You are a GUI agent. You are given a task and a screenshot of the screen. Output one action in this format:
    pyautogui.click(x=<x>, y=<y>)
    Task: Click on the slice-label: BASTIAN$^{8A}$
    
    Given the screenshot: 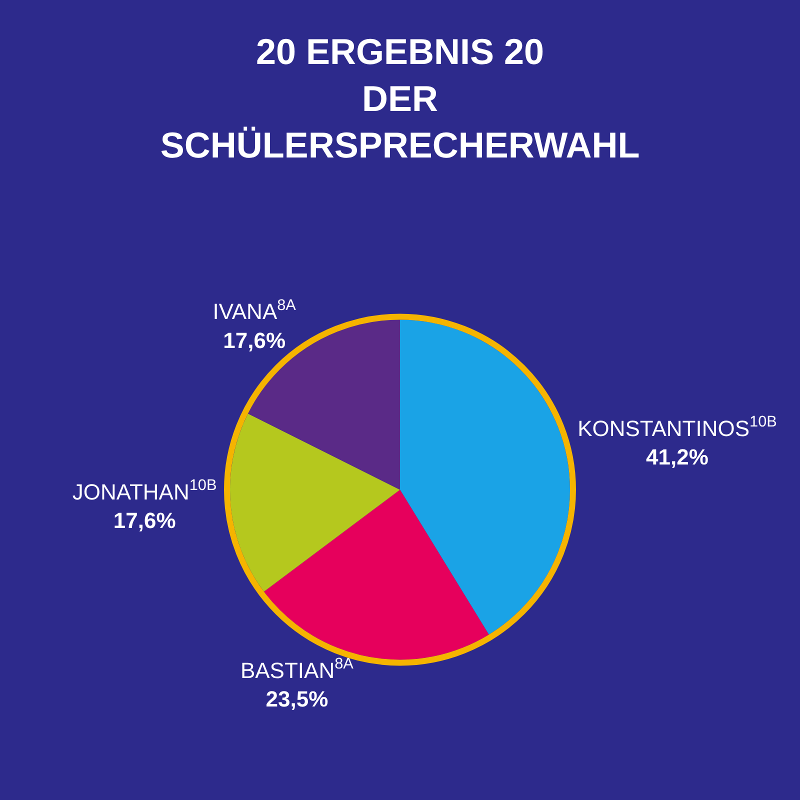 What is the action you would take?
    pyautogui.click(x=297, y=669)
    